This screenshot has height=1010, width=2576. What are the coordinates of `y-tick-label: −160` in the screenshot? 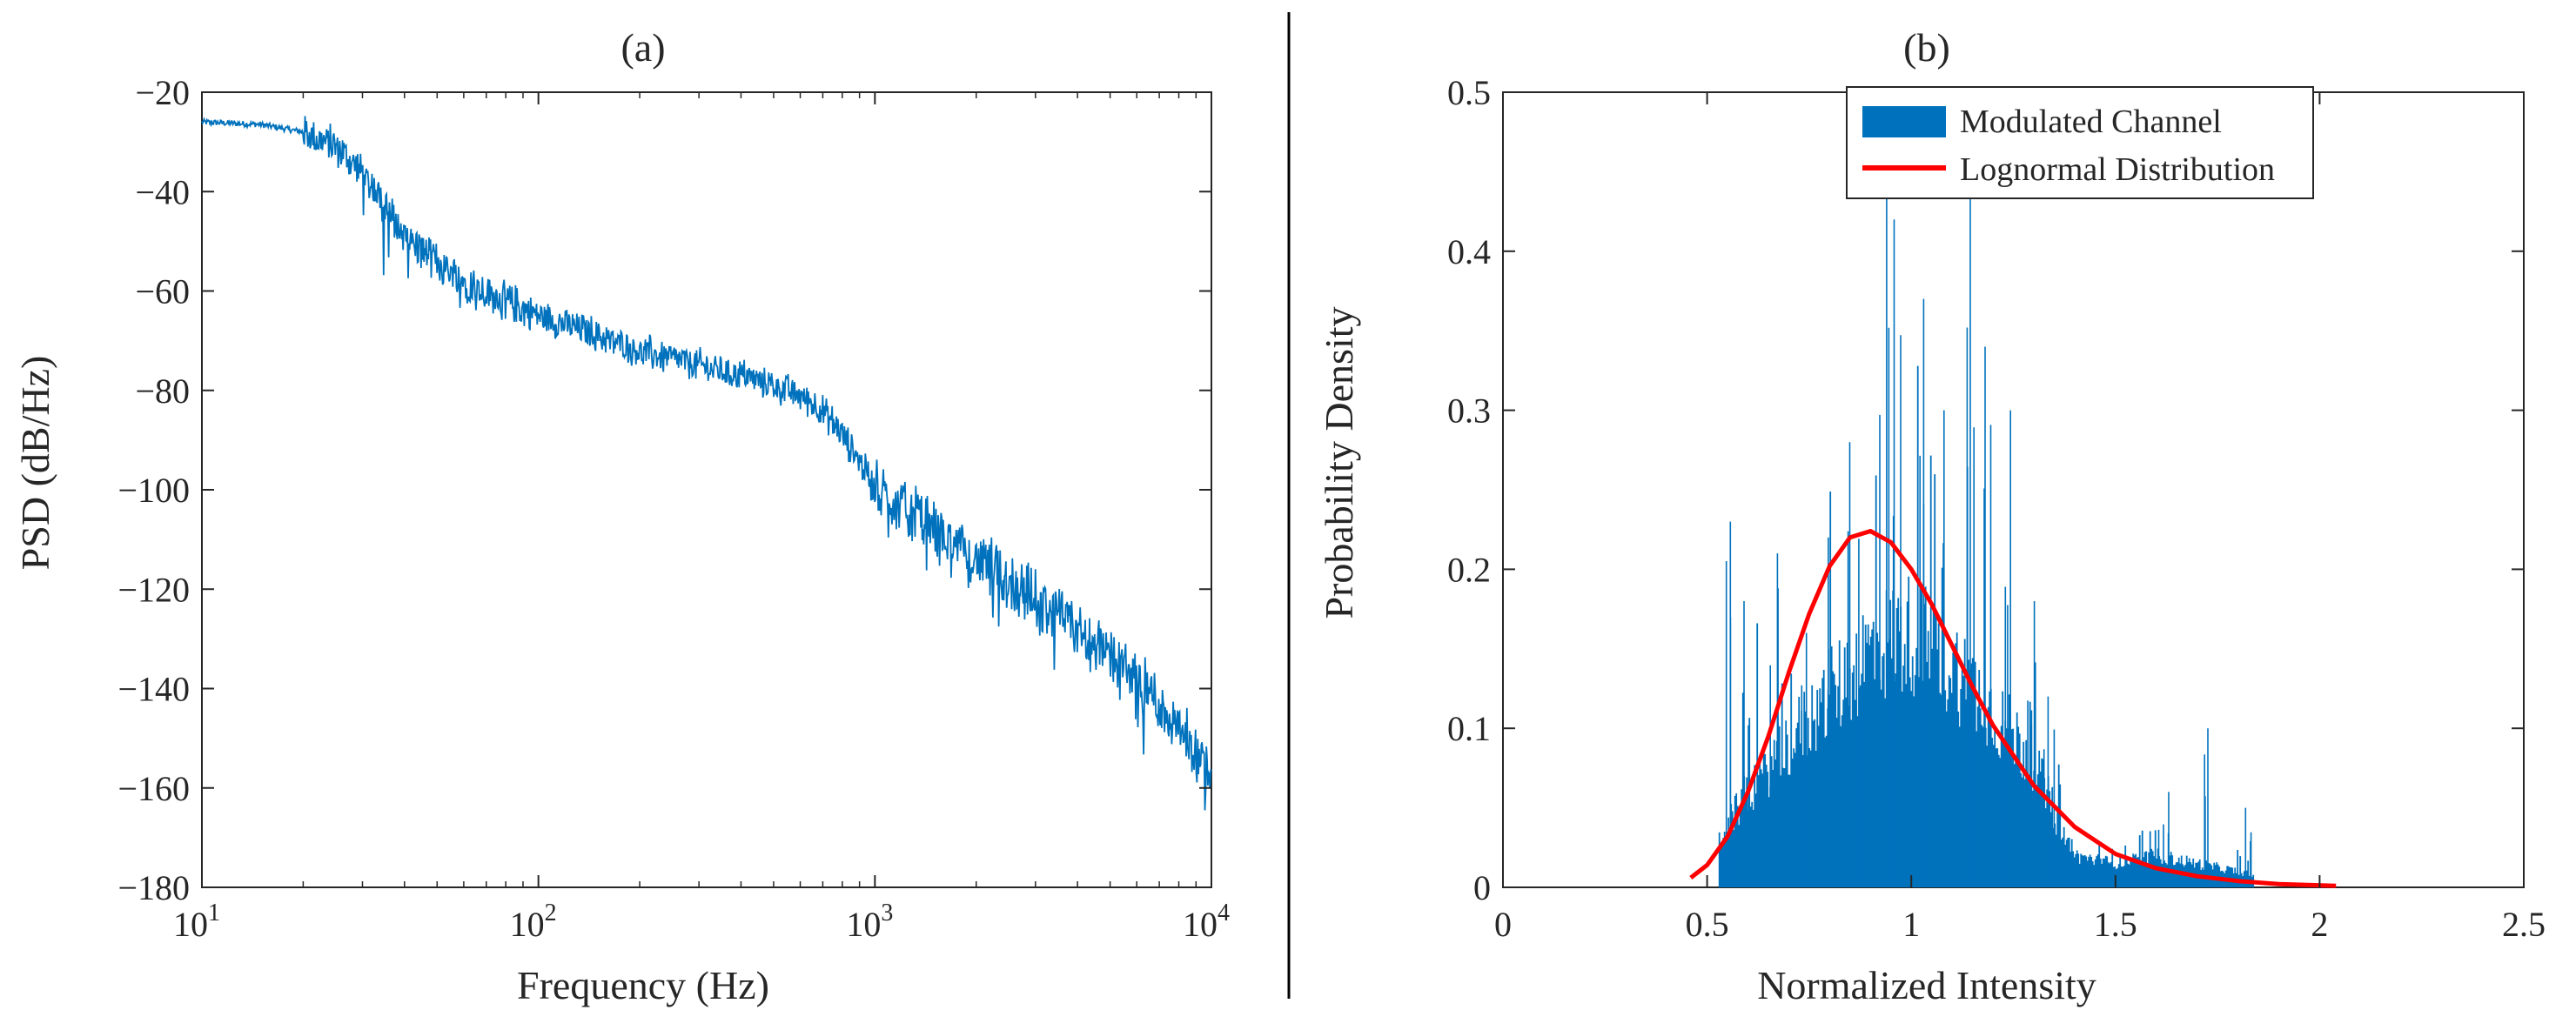 It's located at (153, 788).